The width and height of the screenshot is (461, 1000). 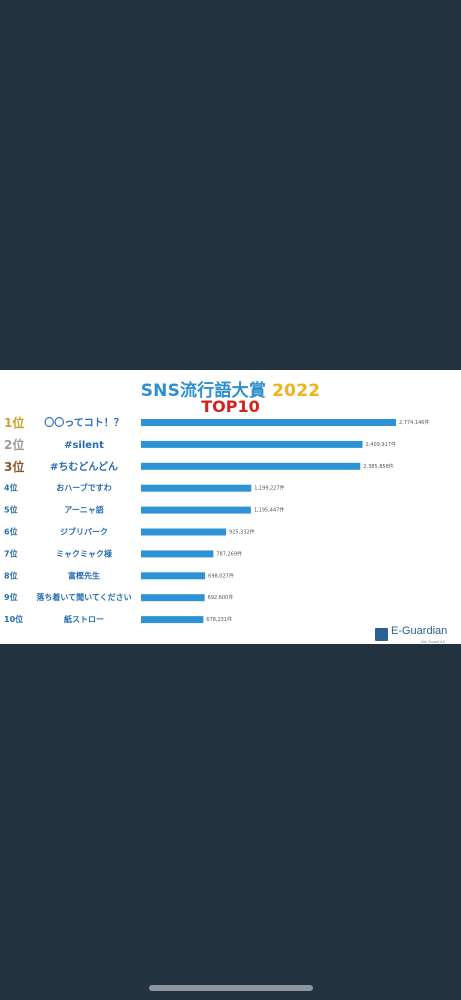 What do you see at coordinates (419, 631) in the screenshot?
I see `logo-name: E-Guardian` at bounding box center [419, 631].